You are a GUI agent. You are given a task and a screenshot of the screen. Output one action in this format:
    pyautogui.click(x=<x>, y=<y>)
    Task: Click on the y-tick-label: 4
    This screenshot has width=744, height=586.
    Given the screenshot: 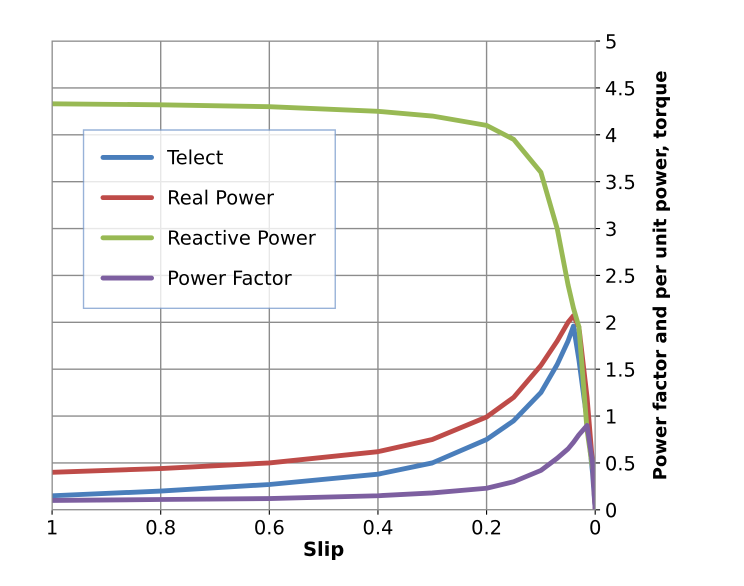 What is the action you would take?
    pyautogui.click(x=611, y=135)
    